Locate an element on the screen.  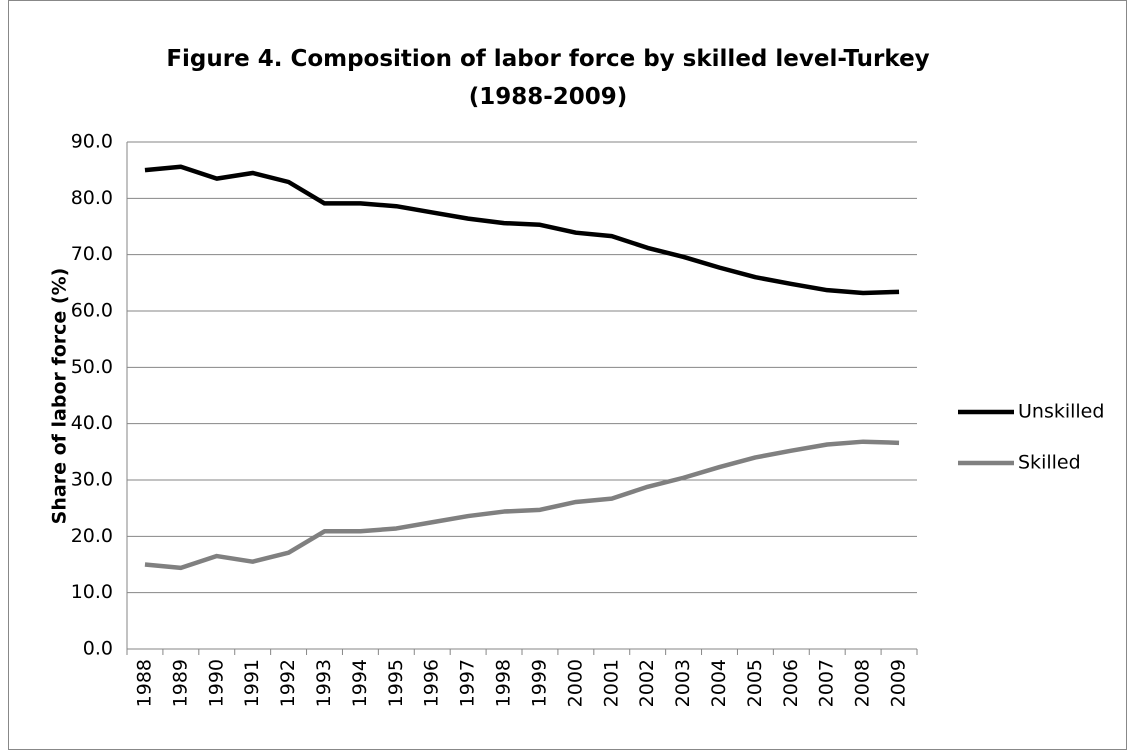
x-tick-label: 1996 is located at coordinates (432, 683).